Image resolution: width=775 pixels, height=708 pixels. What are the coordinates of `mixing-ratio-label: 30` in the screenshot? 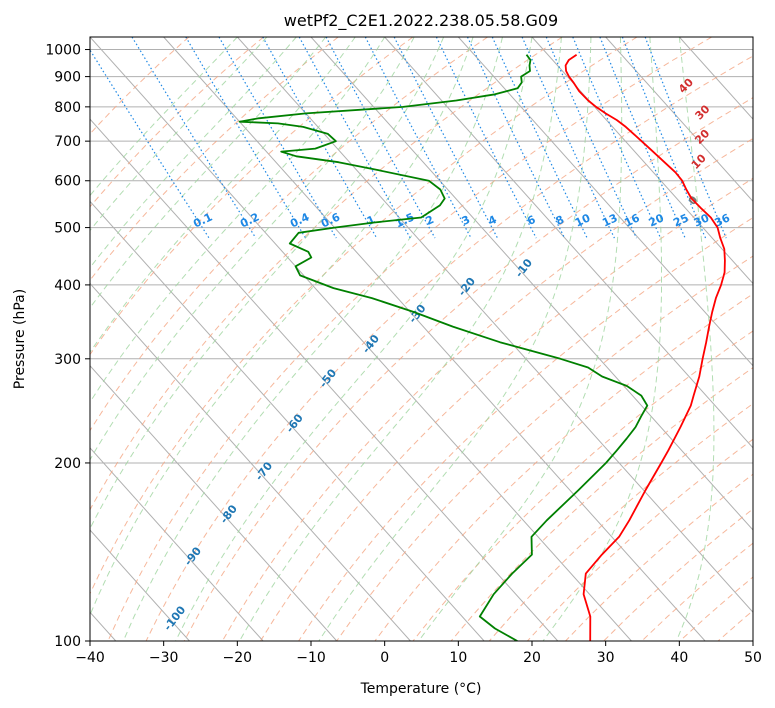 It's located at (702, 220).